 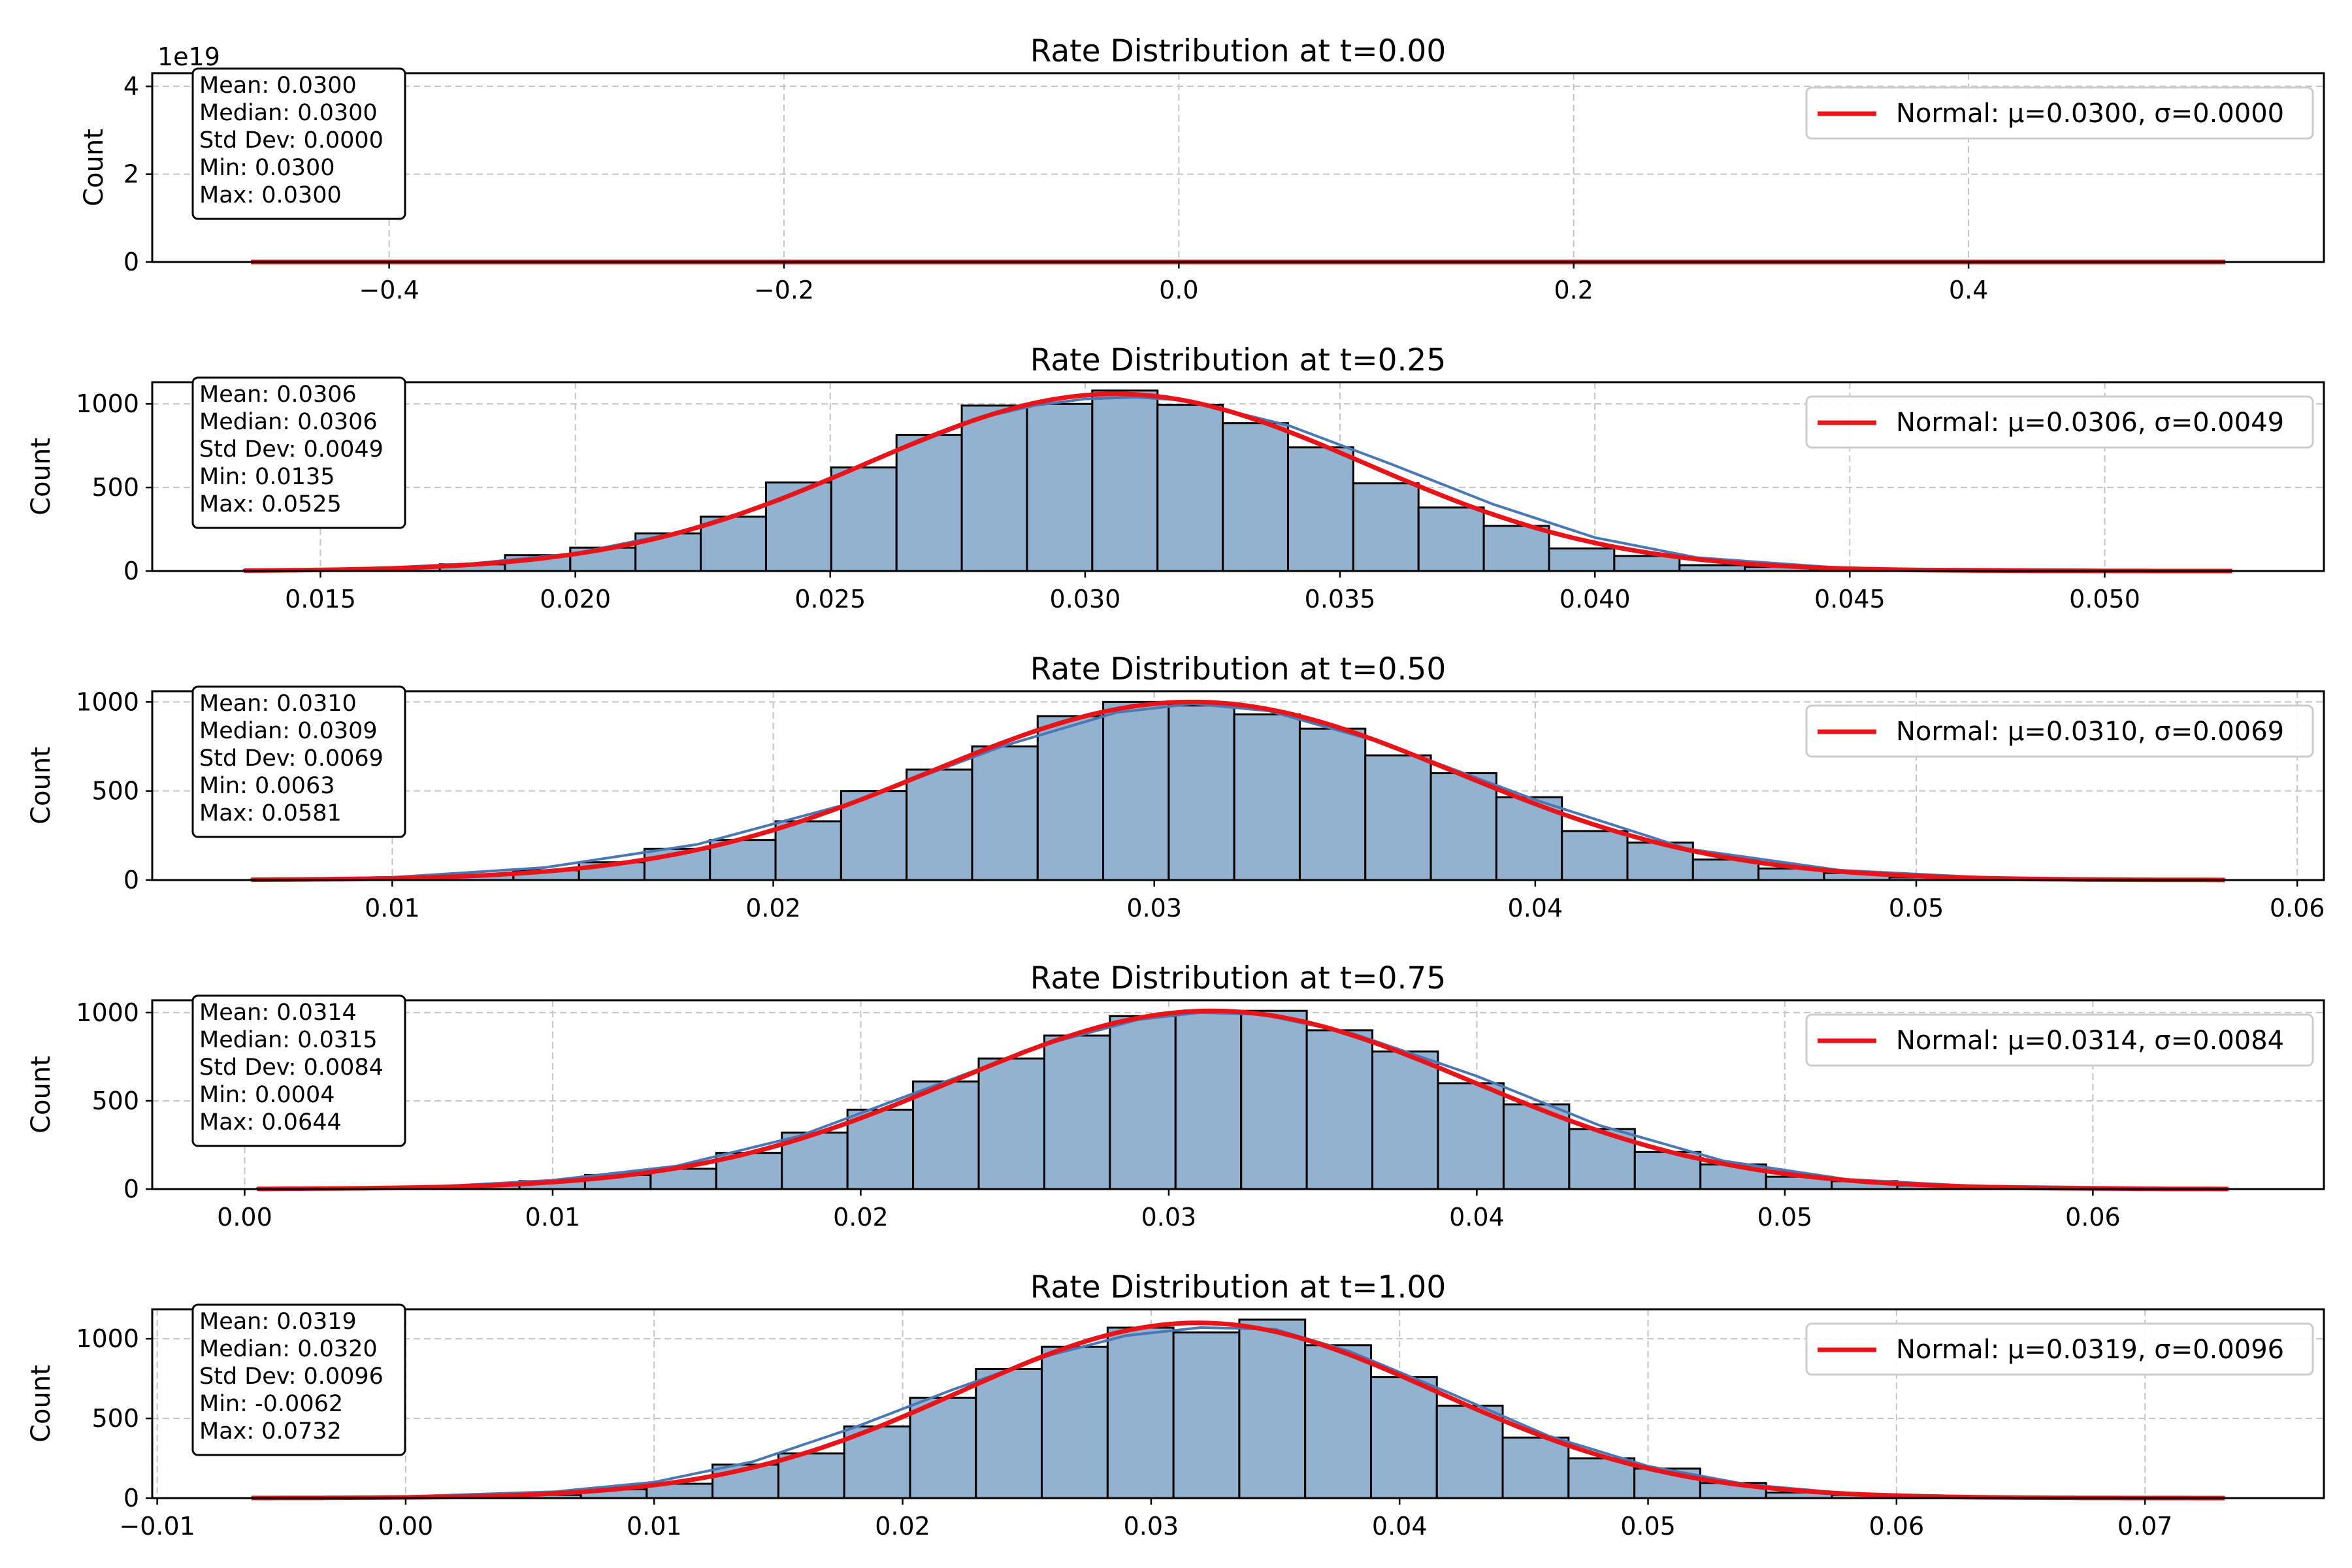 What do you see at coordinates (654, 1526) in the screenshot?
I see `x-tick-label: 0.01` at bounding box center [654, 1526].